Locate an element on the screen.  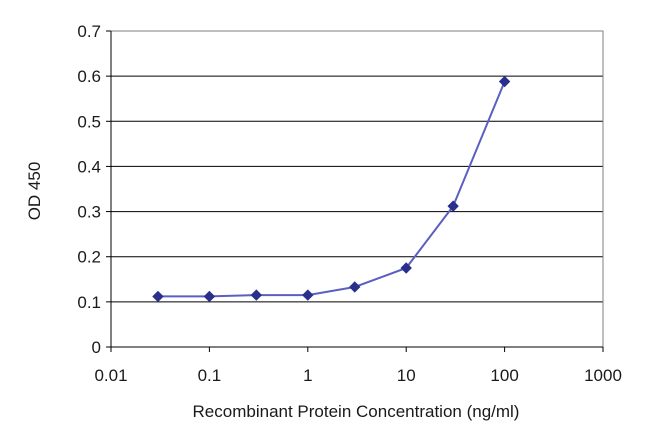
y-tick-label: 0.4 is located at coordinates (89, 166).